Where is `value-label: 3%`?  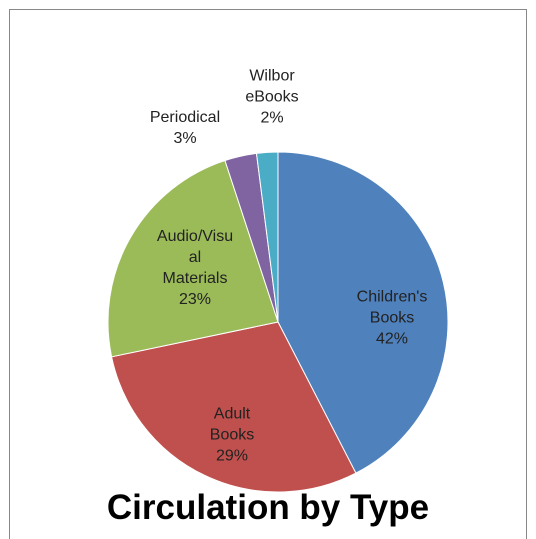 value-label: 3% is located at coordinates (185, 138).